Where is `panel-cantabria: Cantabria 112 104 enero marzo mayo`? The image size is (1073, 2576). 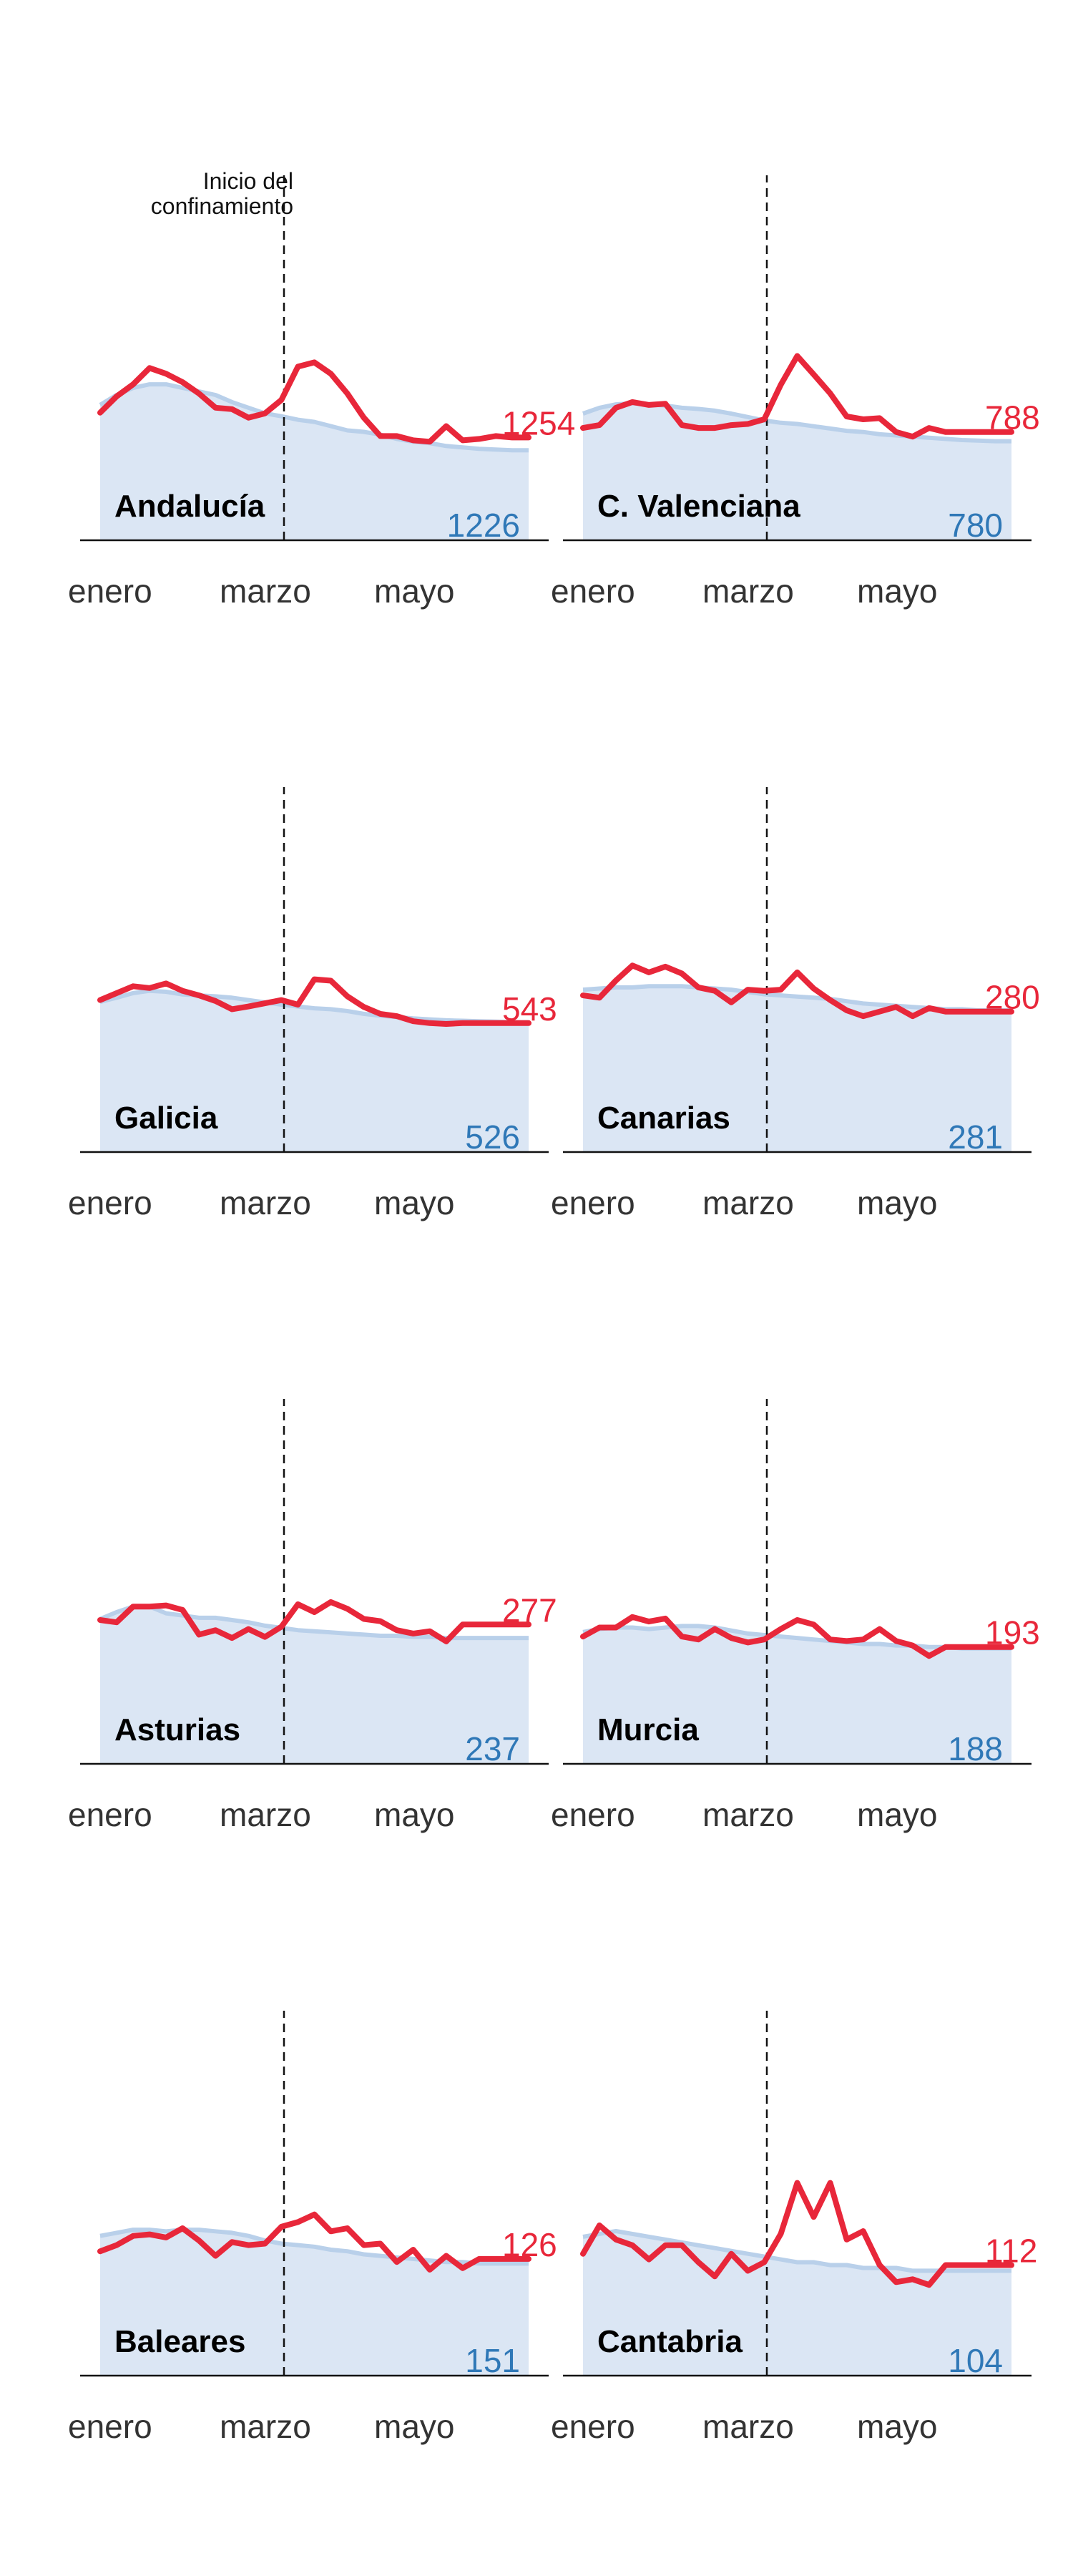
panel-cantabria: Cantabria 112 104 enero marzo mayo is located at coordinates (794, 2228).